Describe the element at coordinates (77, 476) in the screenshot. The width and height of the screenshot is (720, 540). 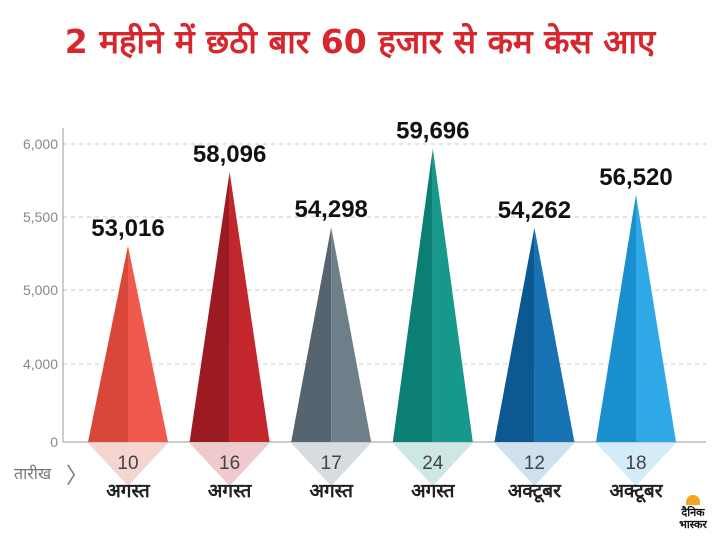
I see `chevron-right-icon: 〉` at that location.